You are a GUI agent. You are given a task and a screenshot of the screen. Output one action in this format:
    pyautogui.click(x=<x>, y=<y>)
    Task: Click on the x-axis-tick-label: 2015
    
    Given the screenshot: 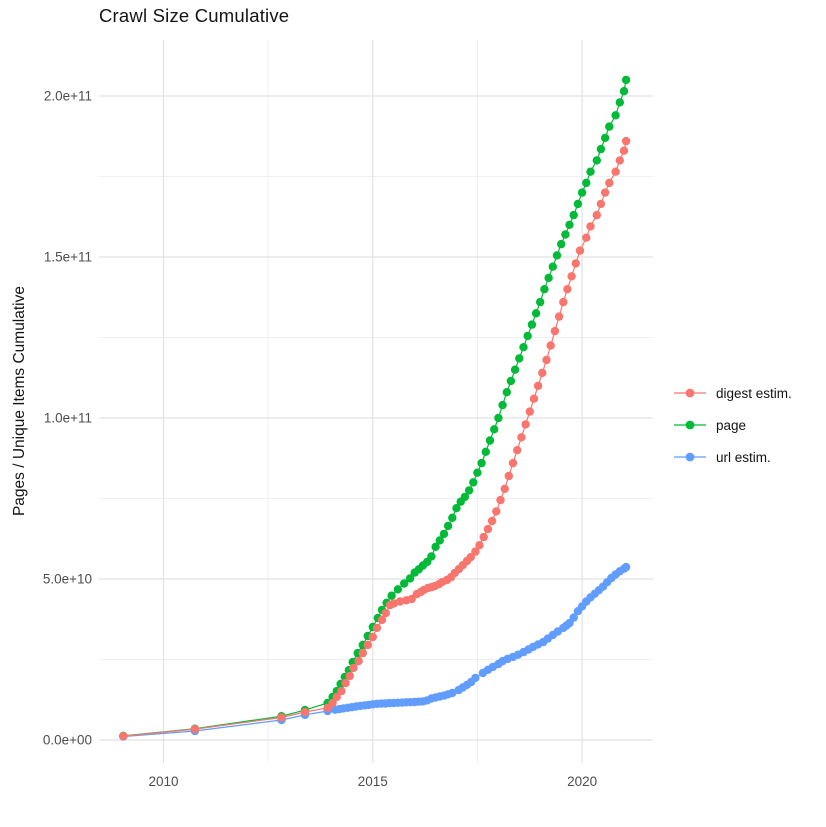 What is the action you would take?
    pyautogui.click(x=373, y=781)
    